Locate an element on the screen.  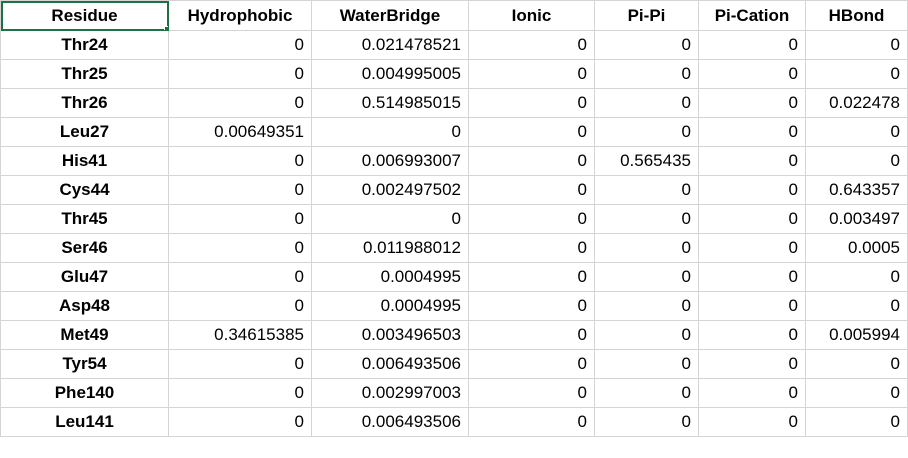
cell-residue: Met49 is located at coordinates (84, 335).